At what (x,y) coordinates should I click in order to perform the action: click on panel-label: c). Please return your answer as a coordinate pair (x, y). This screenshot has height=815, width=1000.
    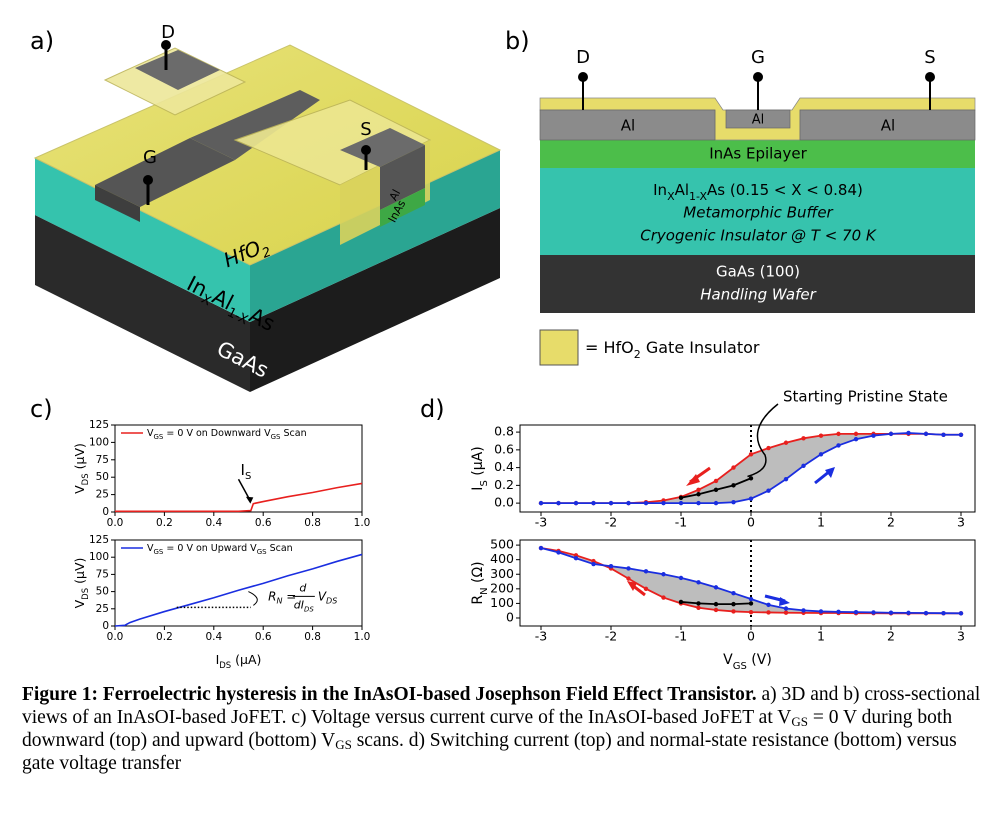
    Looking at the image, I should click on (41, 409).